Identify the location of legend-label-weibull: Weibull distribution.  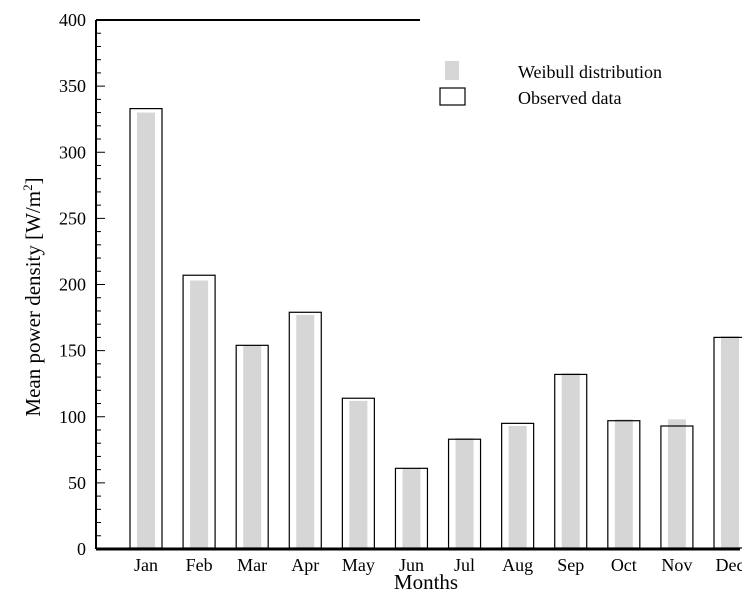
(590, 72).